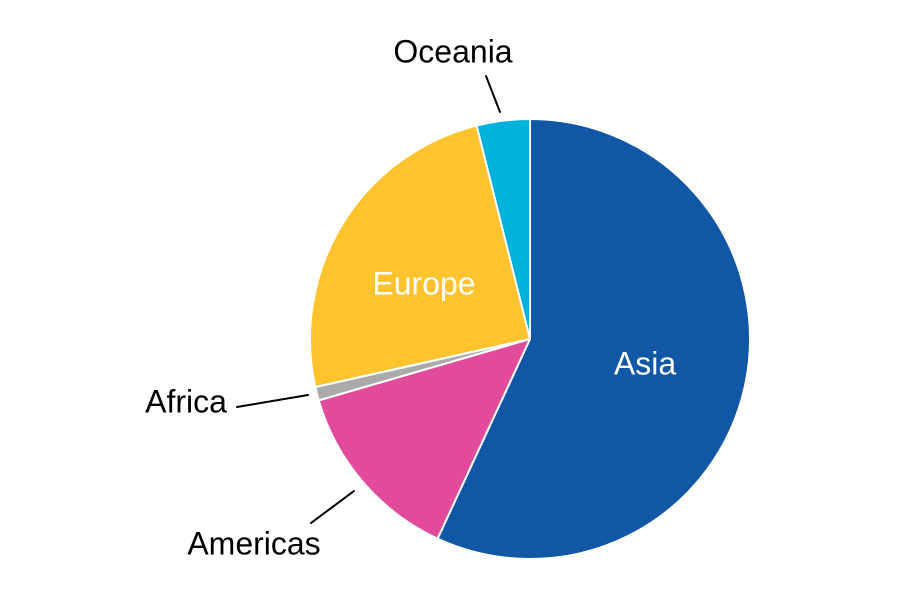 This screenshot has width=900, height=600. What do you see at coordinates (332, 507) in the screenshot?
I see `leader-line-americas` at bounding box center [332, 507].